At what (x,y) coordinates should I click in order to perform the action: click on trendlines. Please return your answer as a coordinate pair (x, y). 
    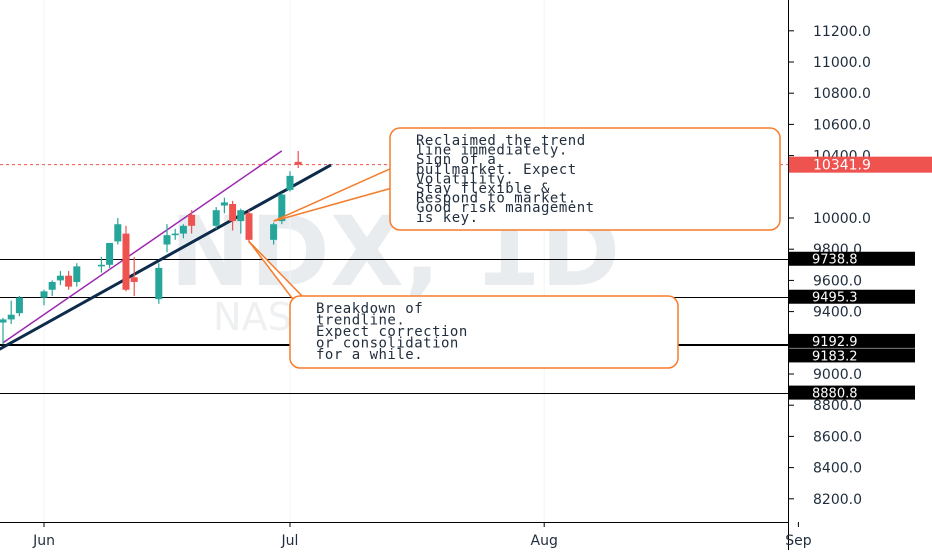
    Looking at the image, I should click on (166, 250).